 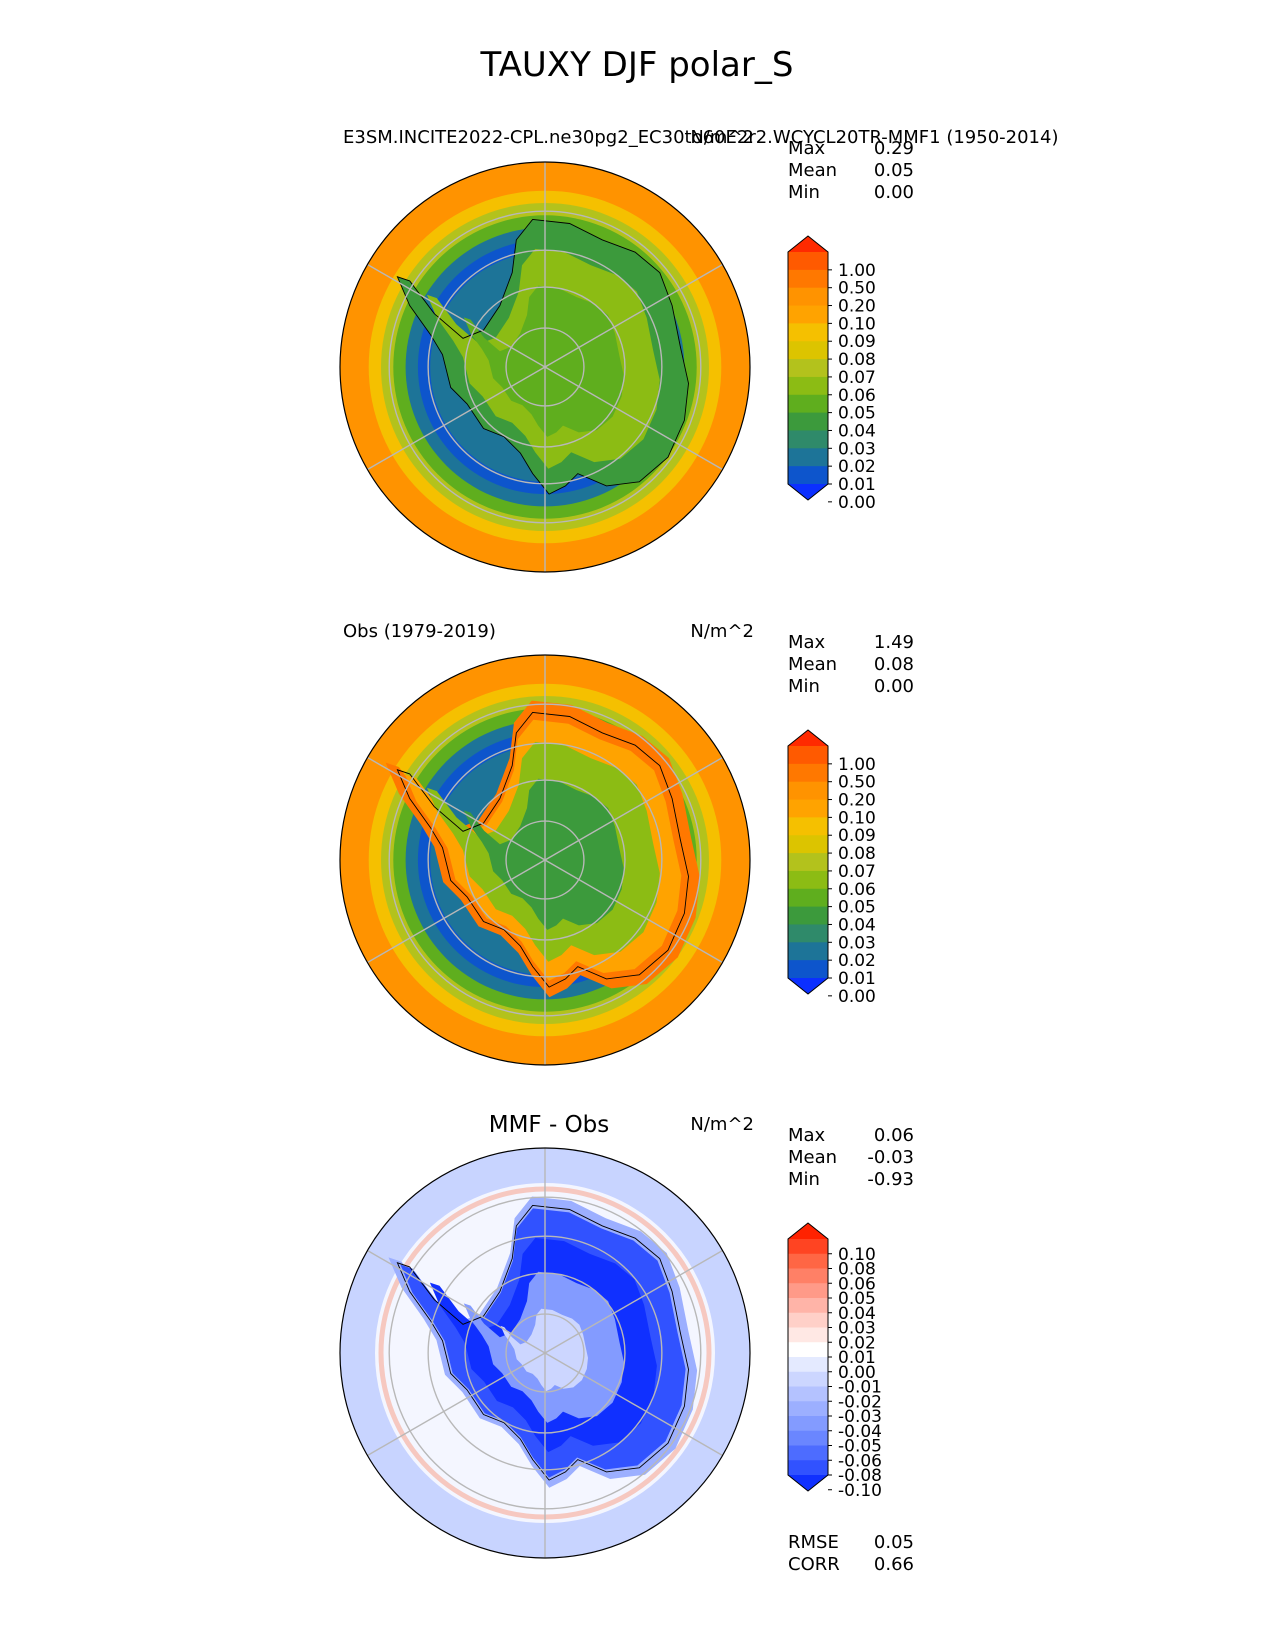 What do you see at coordinates (722, 631) in the screenshot?
I see `panel-units: N/m^2` at bounding box center [722, 631].